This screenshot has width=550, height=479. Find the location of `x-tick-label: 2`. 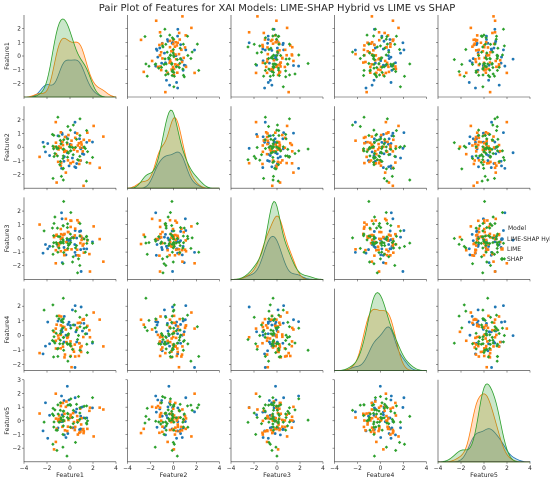

x-tick-label: 2 is located at coordinates (404, 469).